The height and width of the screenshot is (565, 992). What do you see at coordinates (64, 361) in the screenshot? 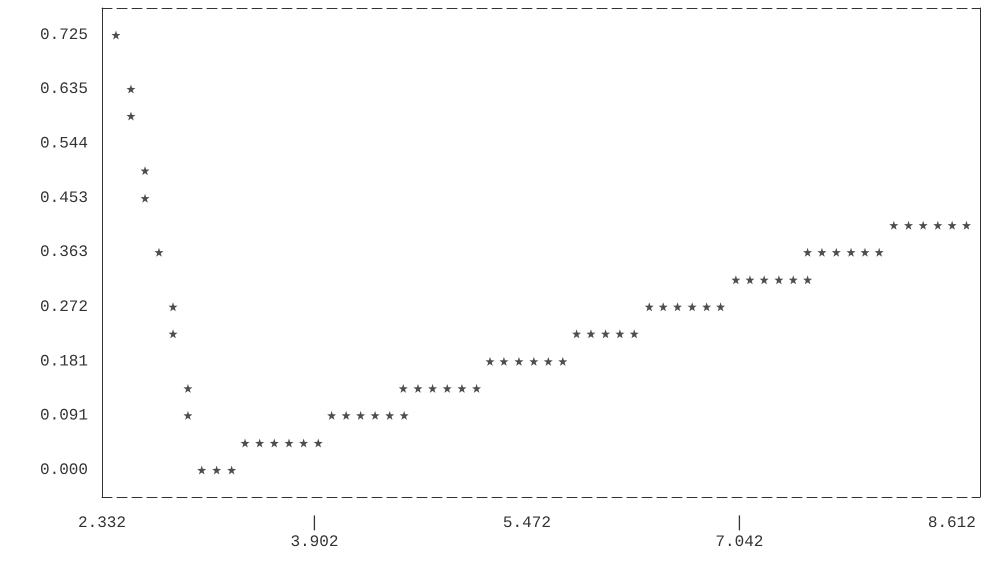
I see `y-tick-label: 0.181` at bounding box center [64, 361].